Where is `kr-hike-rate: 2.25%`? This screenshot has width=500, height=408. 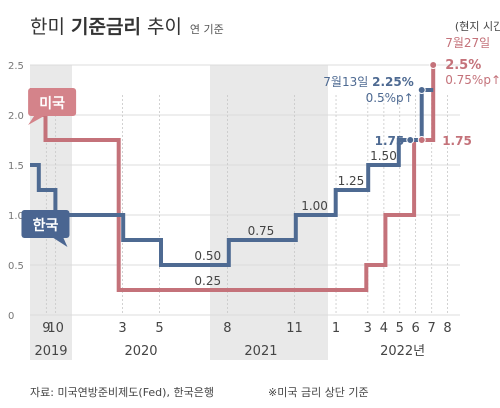 kr-hike-rate: 2.25% is located at coordinates (393, 82).